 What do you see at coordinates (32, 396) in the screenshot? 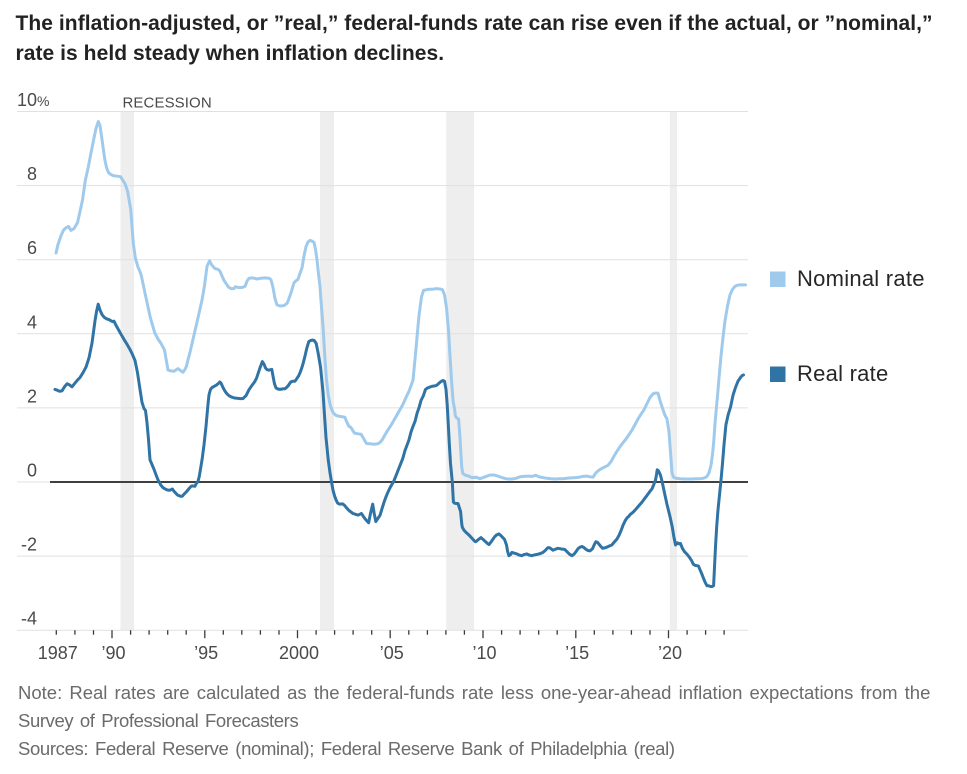
I see `svg-text: 2` at bounding box center [32, 396].